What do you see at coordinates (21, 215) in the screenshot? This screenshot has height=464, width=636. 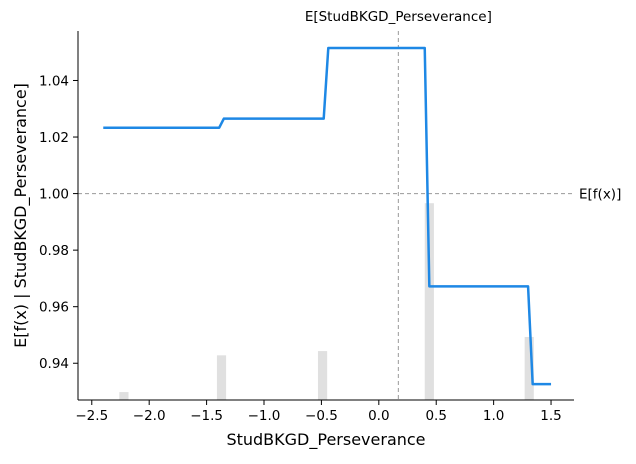 I see `y-axis-title: E[f(x) | StudBKGD_Perseverance]` at bounding box center [21, 215].